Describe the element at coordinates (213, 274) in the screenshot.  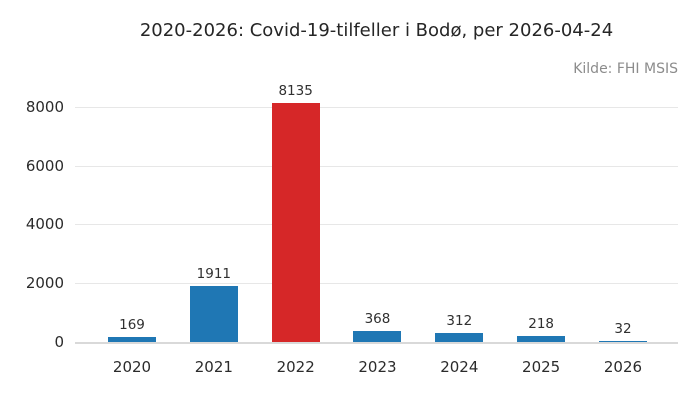
I see `bar-value-label: 1911` at that location.